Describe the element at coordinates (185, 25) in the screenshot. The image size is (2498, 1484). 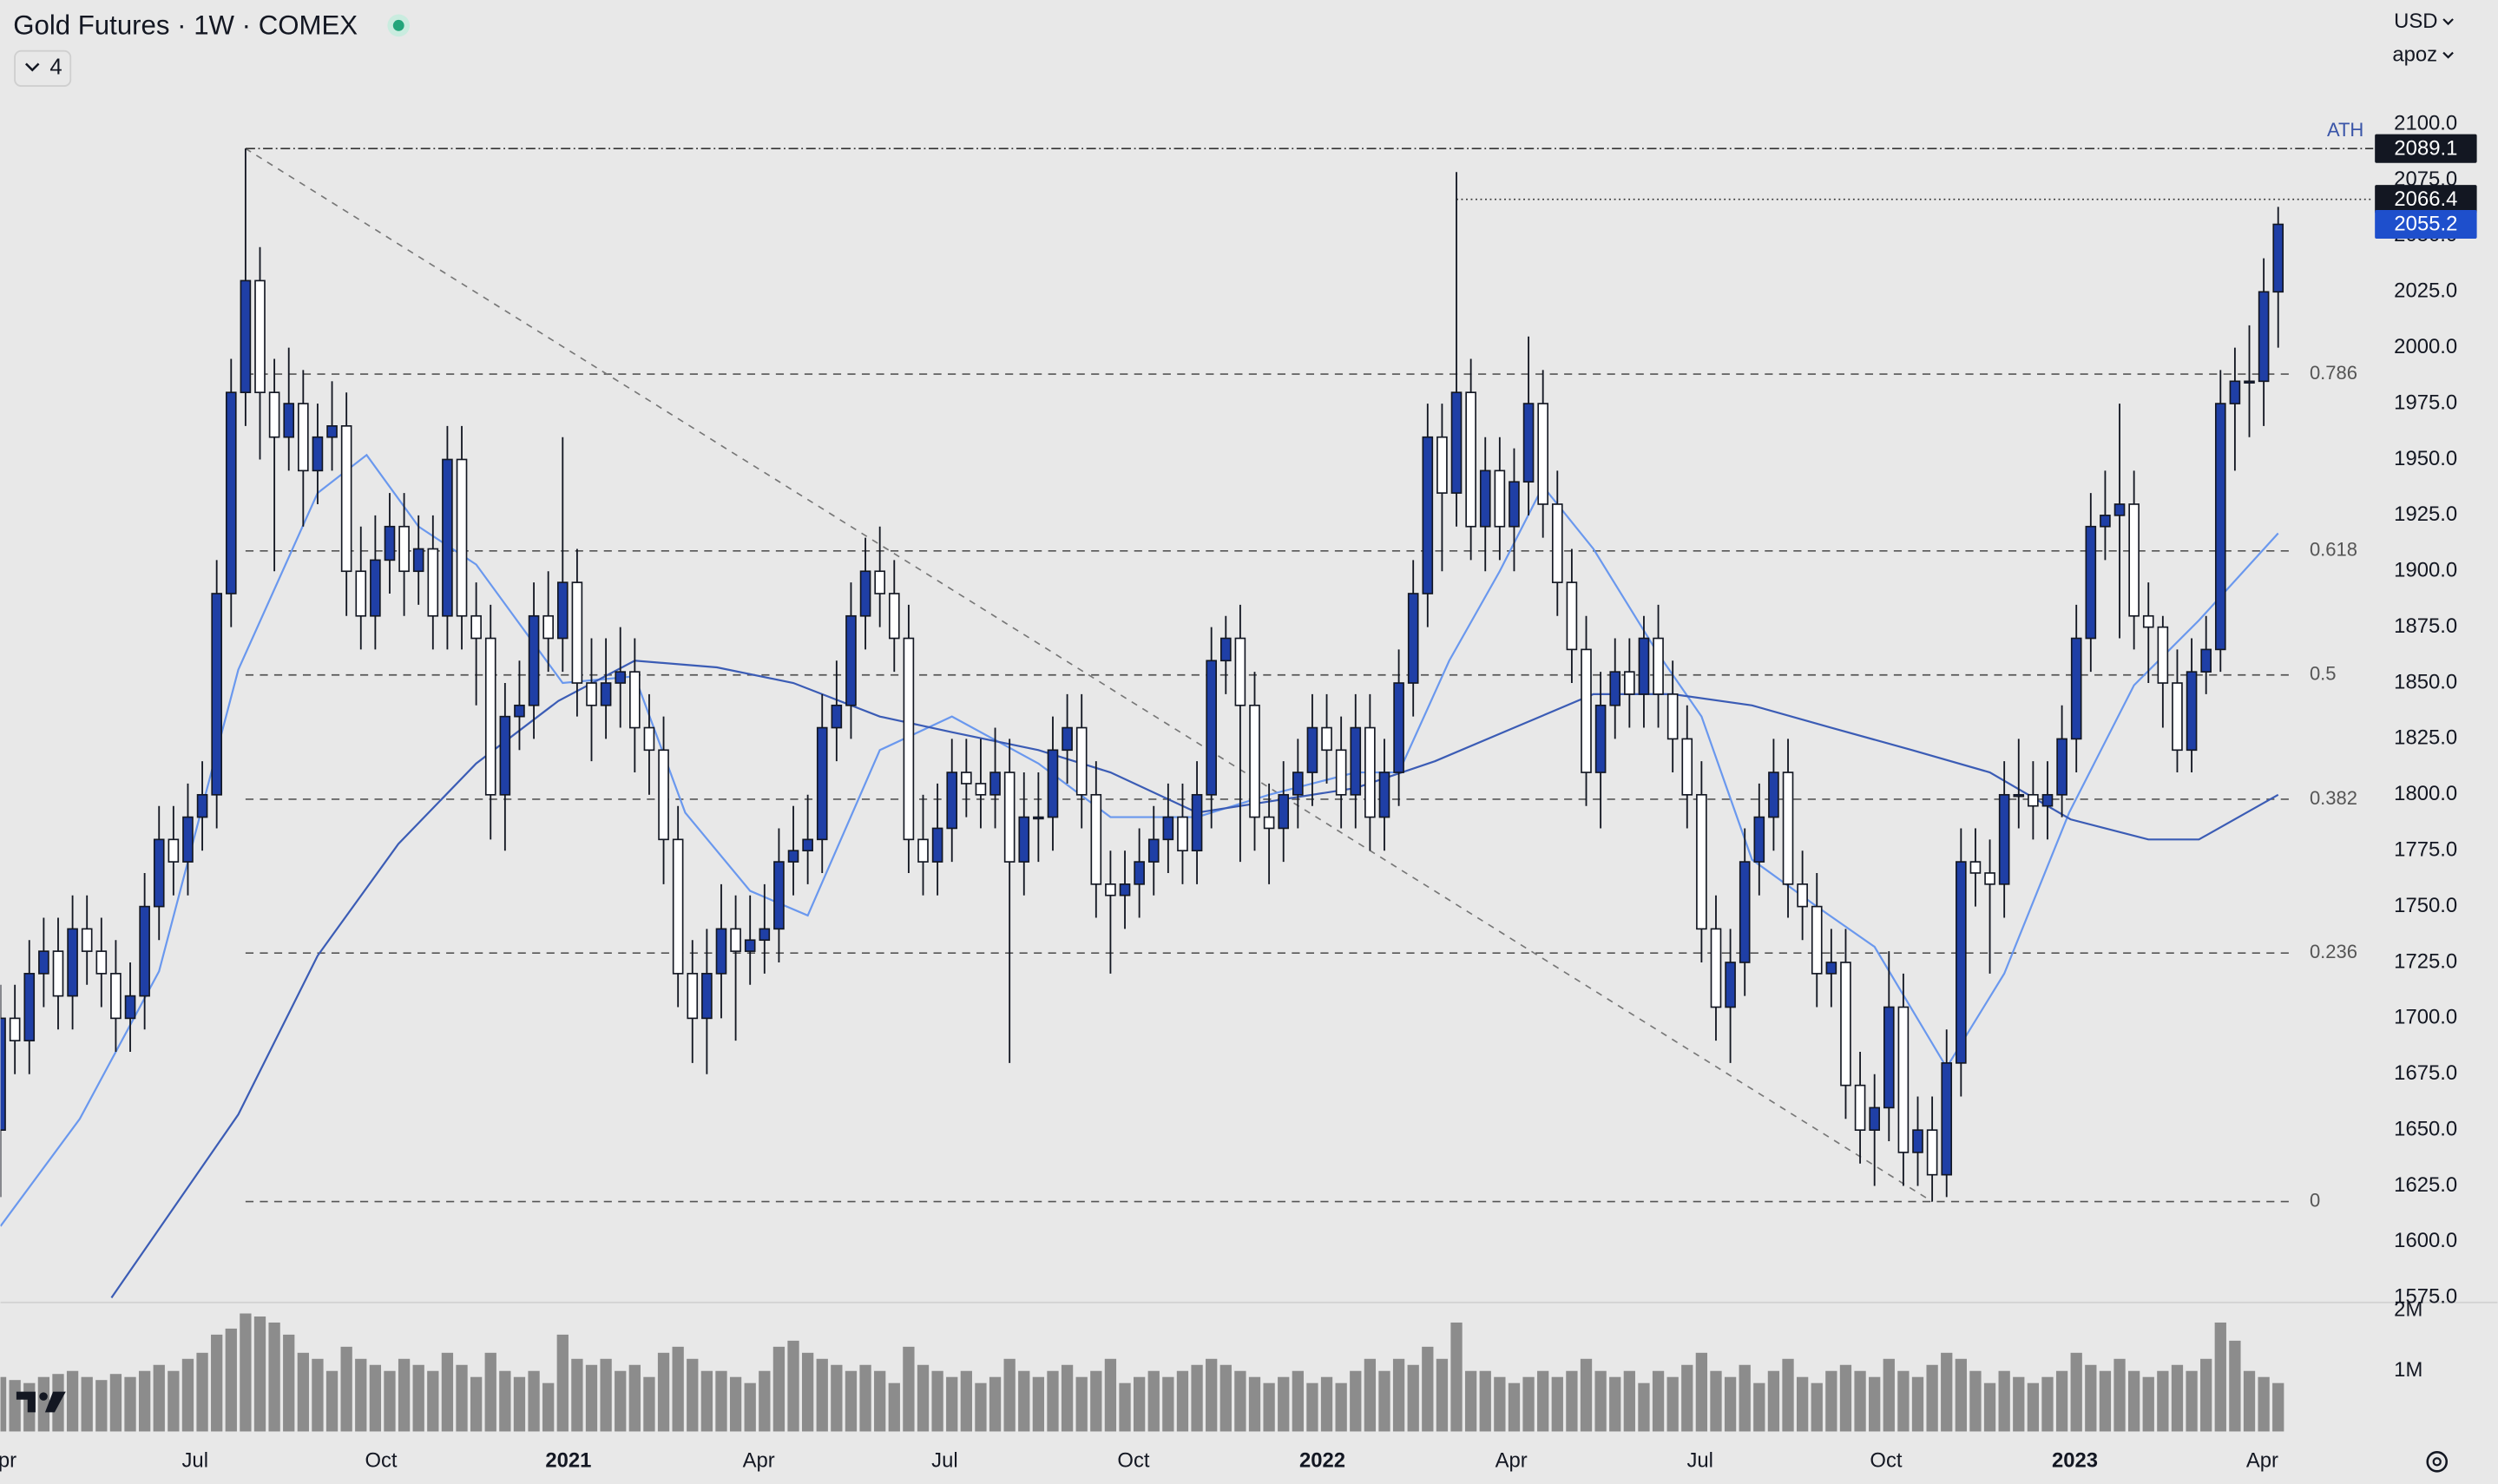
I see `symbol-title: Gold Futures · 1W · COMEX` at that location.